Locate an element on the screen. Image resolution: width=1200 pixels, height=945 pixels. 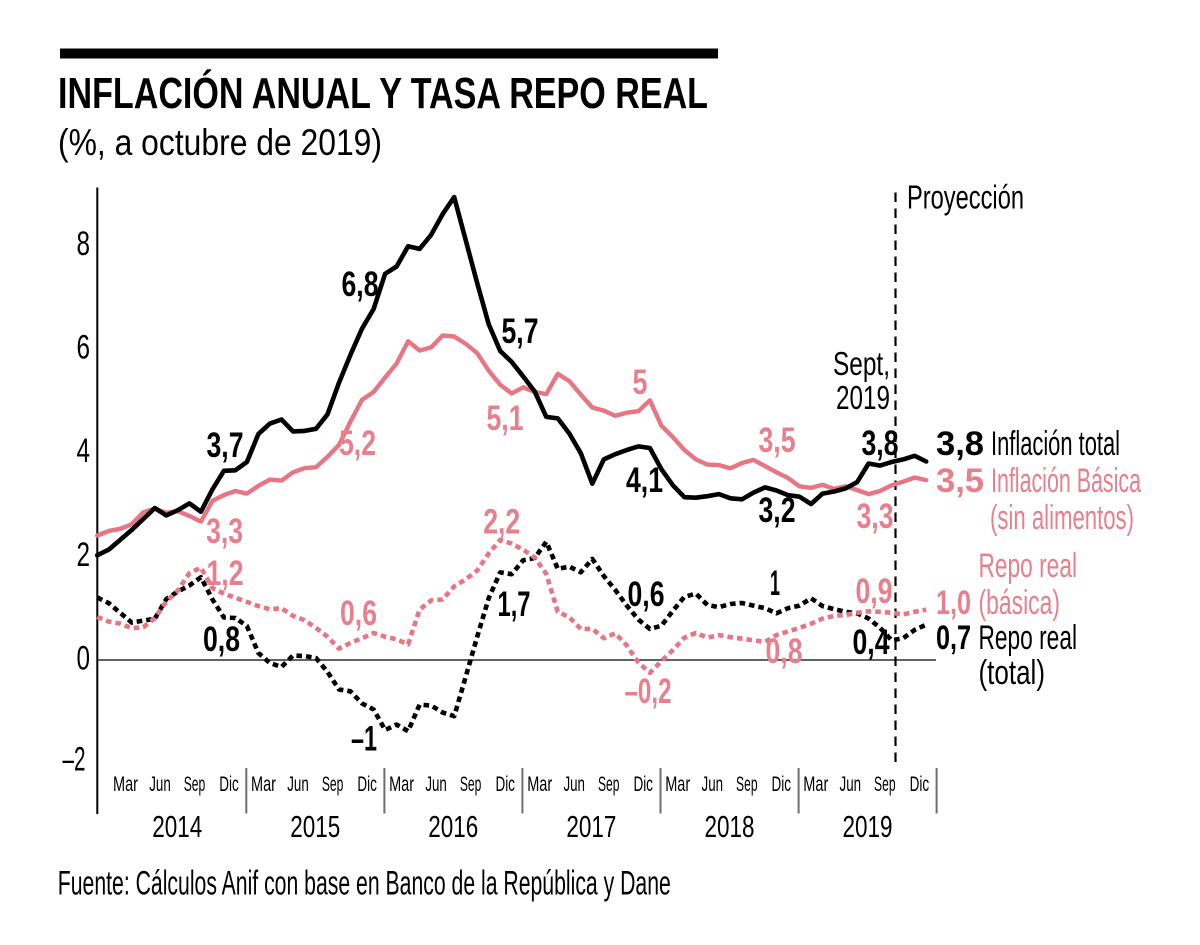
svg-text: Proyección is located at coordinates (965, 197).